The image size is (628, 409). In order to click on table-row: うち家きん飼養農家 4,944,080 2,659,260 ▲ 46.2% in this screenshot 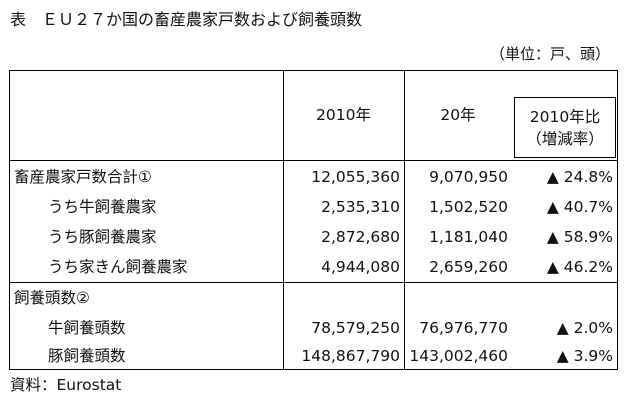, I will do `click(313, 267)`.